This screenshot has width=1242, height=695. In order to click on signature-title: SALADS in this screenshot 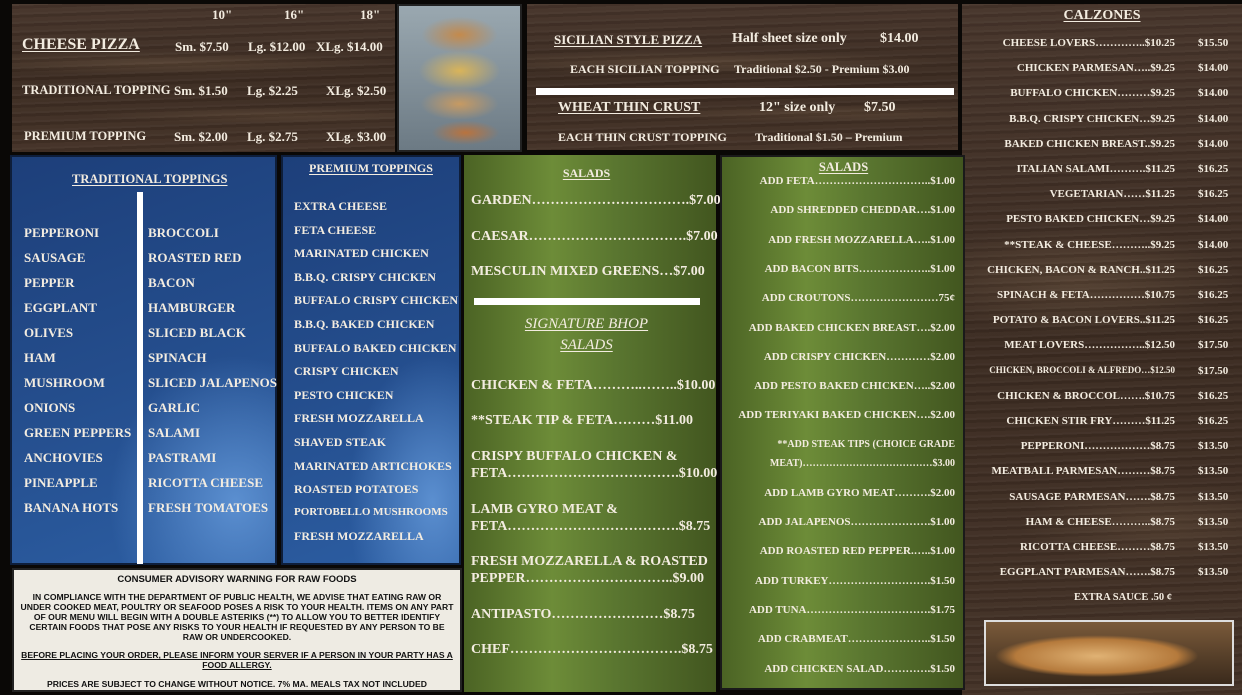, I will do `click(586, 345)`.